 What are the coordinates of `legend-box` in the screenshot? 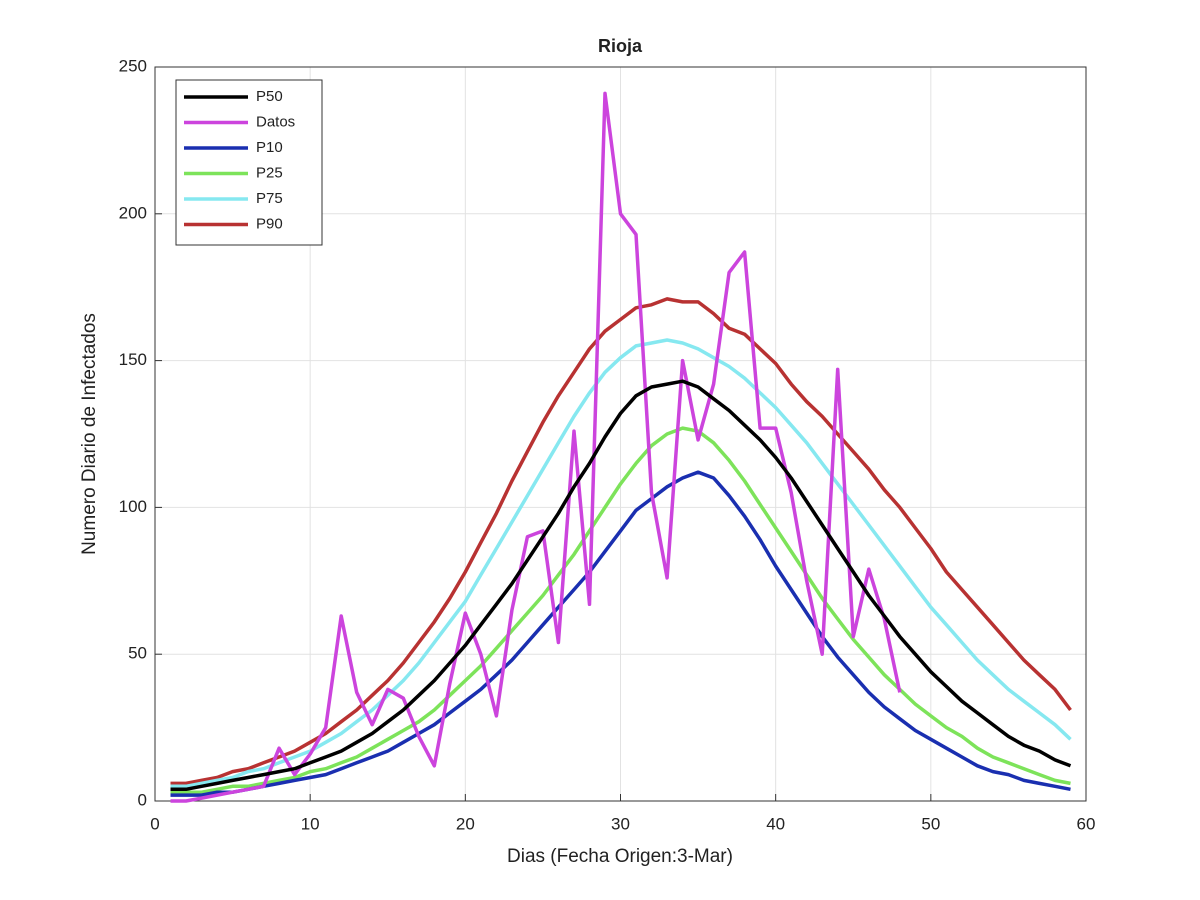 It's located at (249, 162).